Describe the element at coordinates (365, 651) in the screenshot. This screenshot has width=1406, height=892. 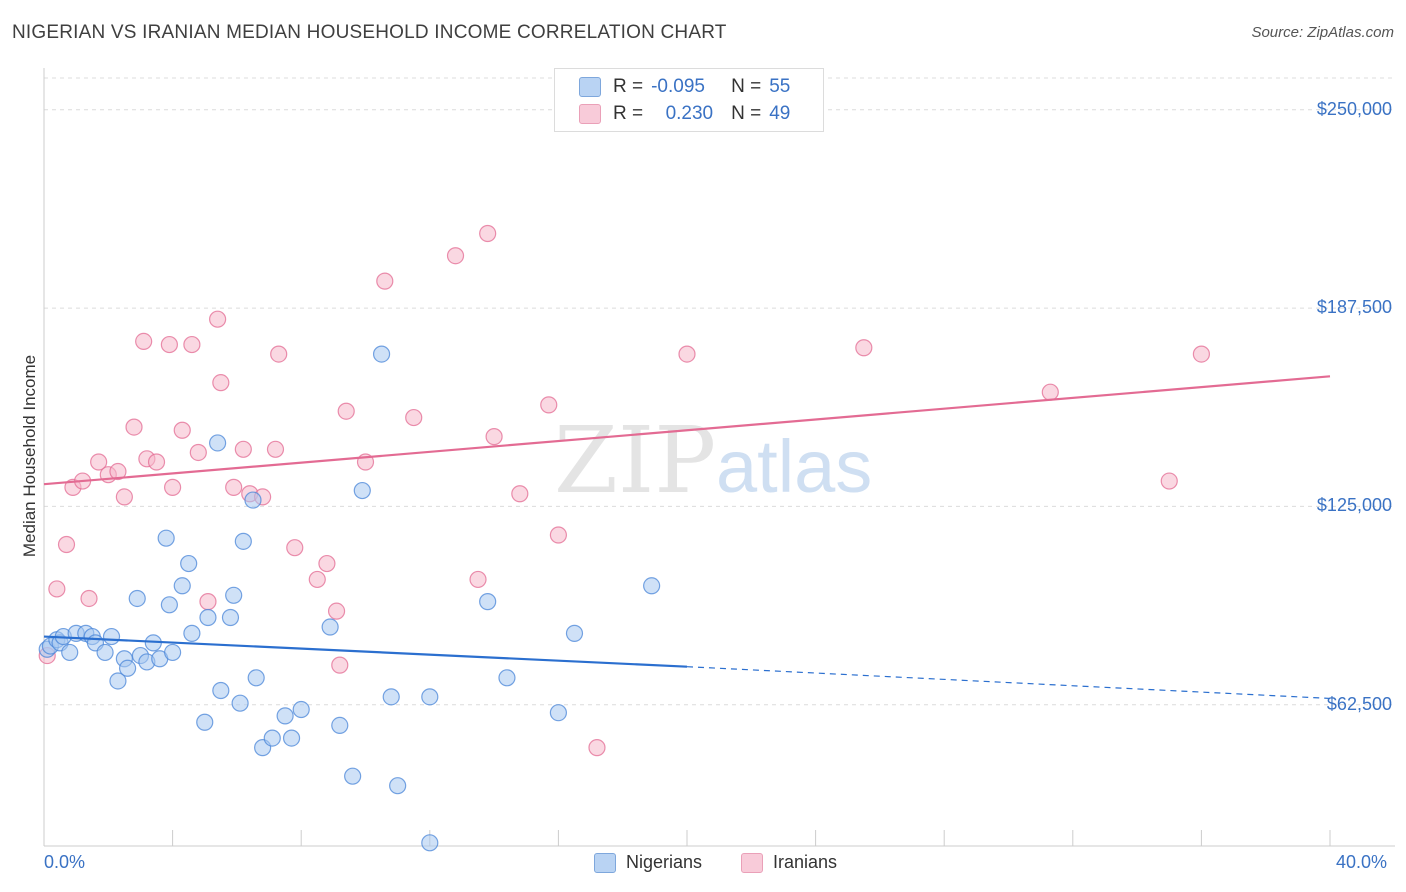
I see `nigerians-trend-line` at that location.